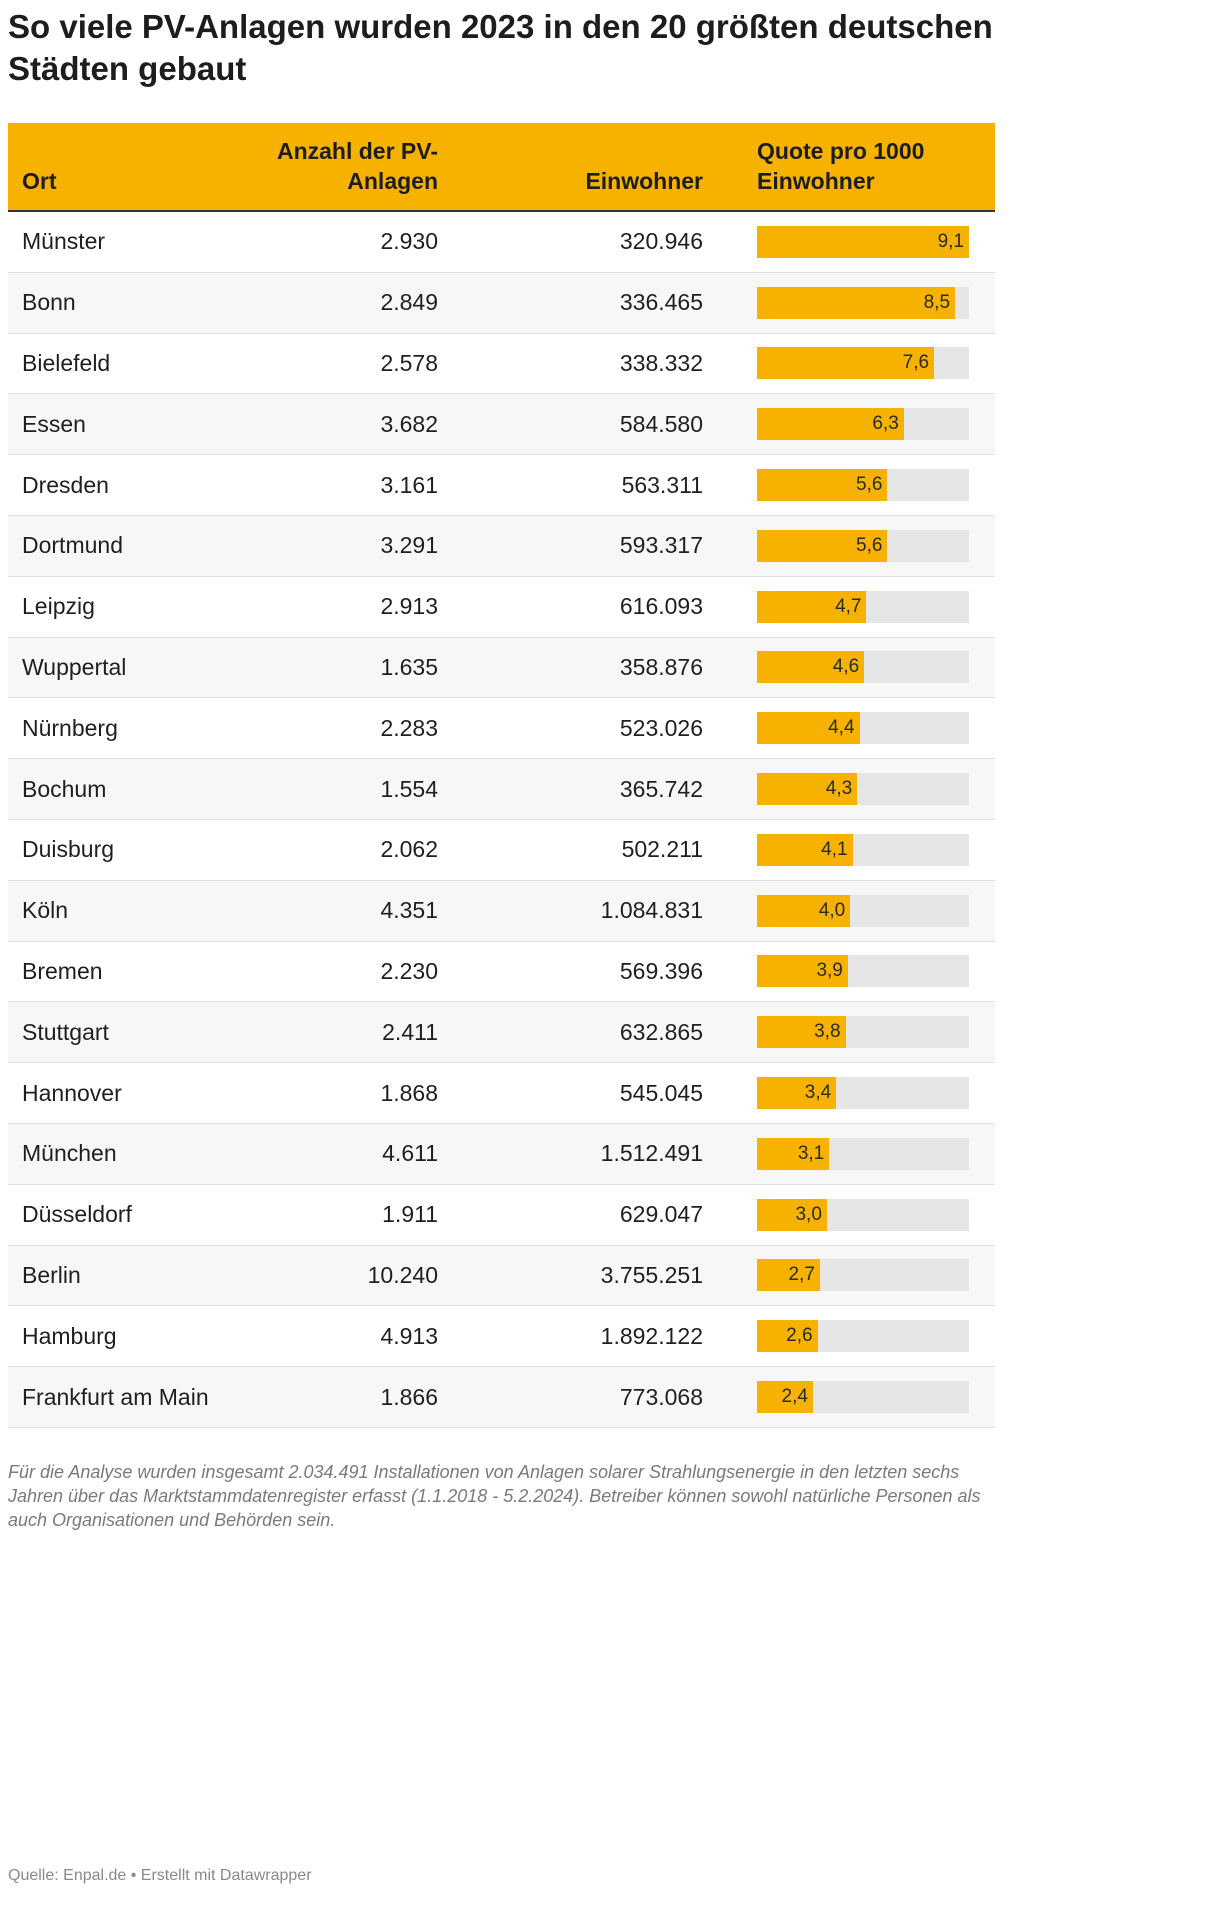  What do you see at coordinates (801, 1275) in the screenshot?
I see `quote-label: 2,7` at bounding box center [801, 1275].